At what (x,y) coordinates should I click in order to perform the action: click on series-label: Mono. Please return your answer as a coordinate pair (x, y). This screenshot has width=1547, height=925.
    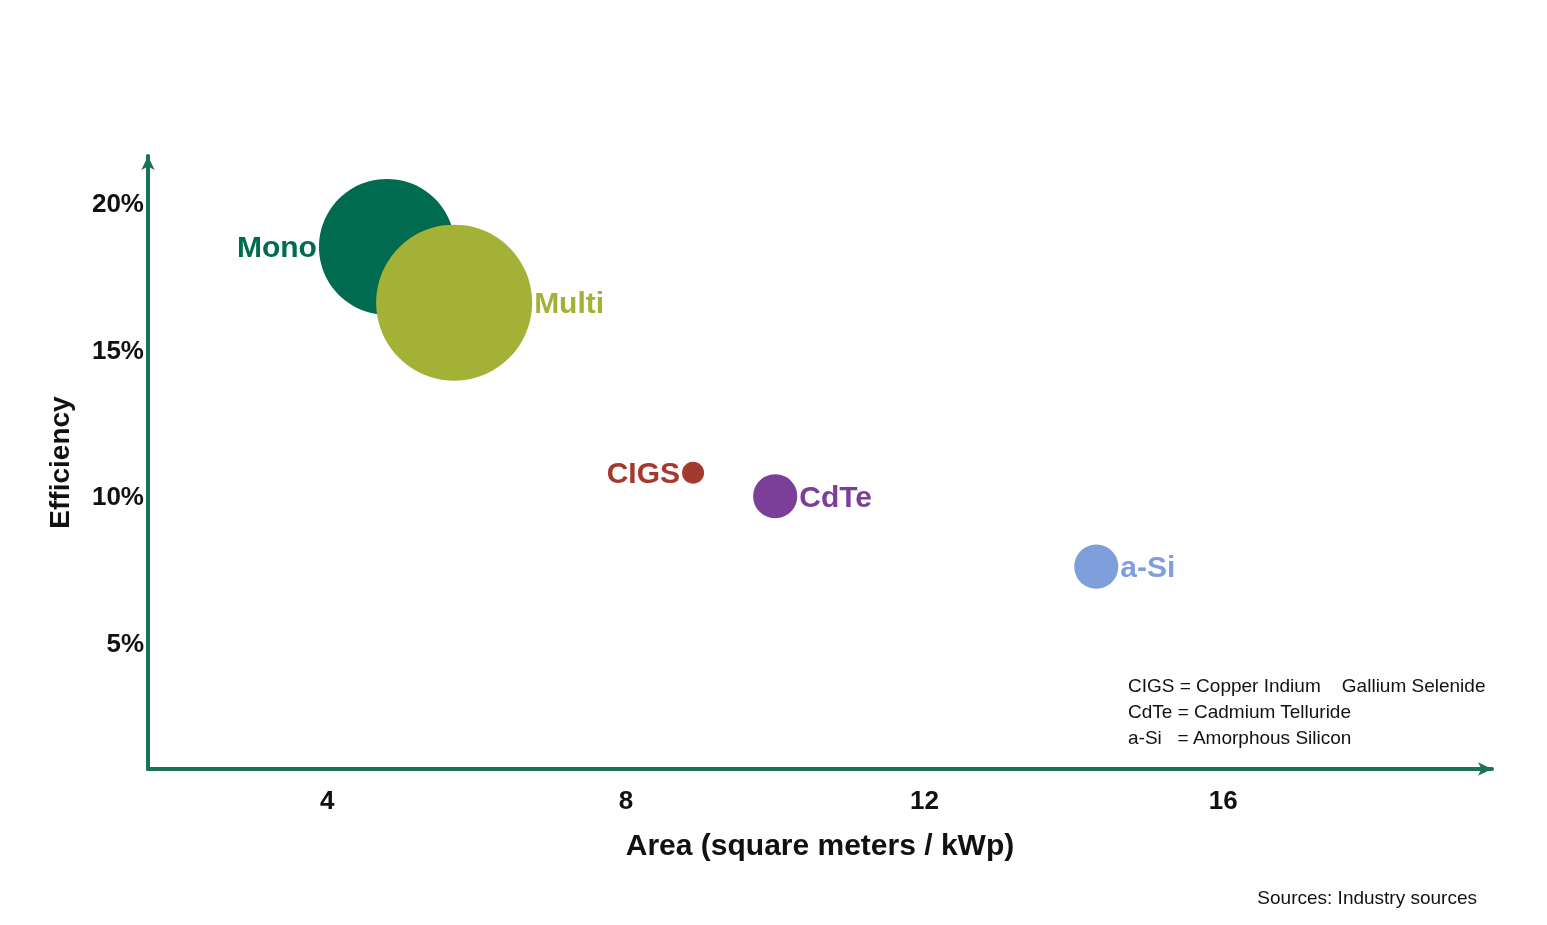
    Looking at the image, I should click on (276, 247).